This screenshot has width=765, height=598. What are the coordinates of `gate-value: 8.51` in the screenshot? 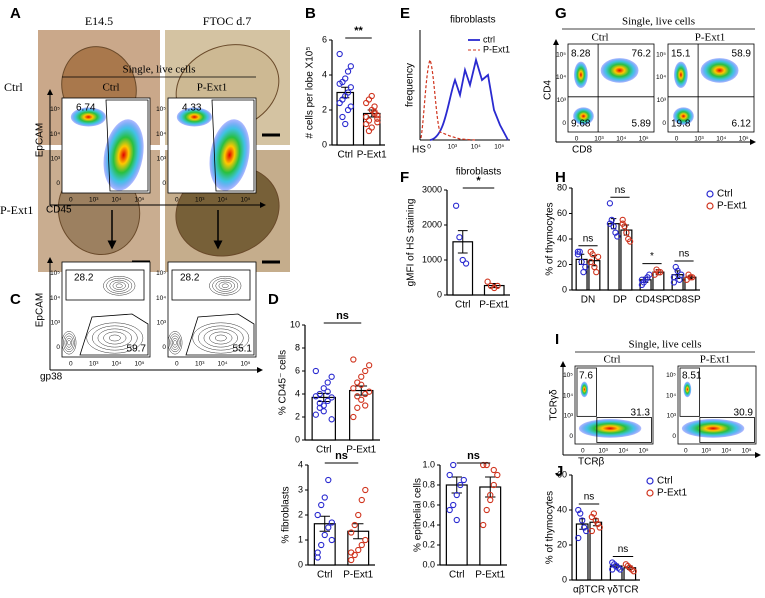 It's located at (692, 376).